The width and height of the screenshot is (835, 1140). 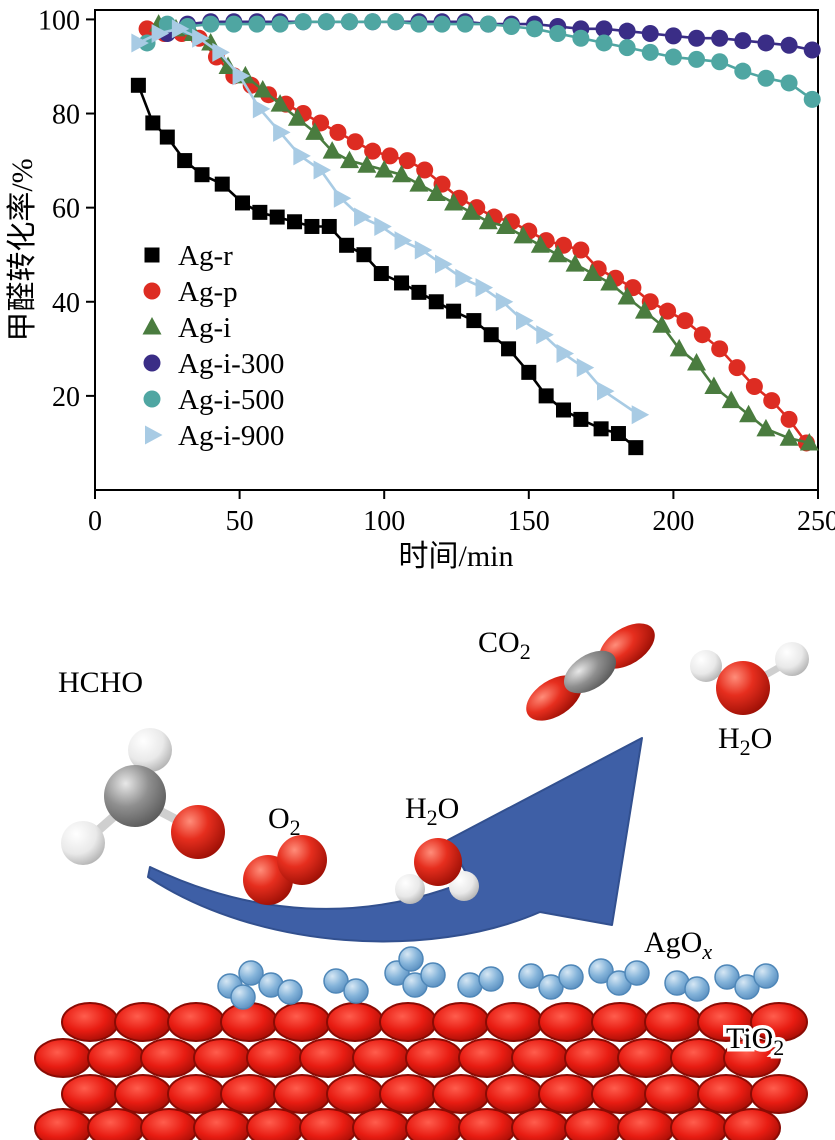 I want to click on legend: Ag-r Ag-p Ag-i Ag-i-300 Ag-i-500 Ag-i-900, so click(x=213, y=346).